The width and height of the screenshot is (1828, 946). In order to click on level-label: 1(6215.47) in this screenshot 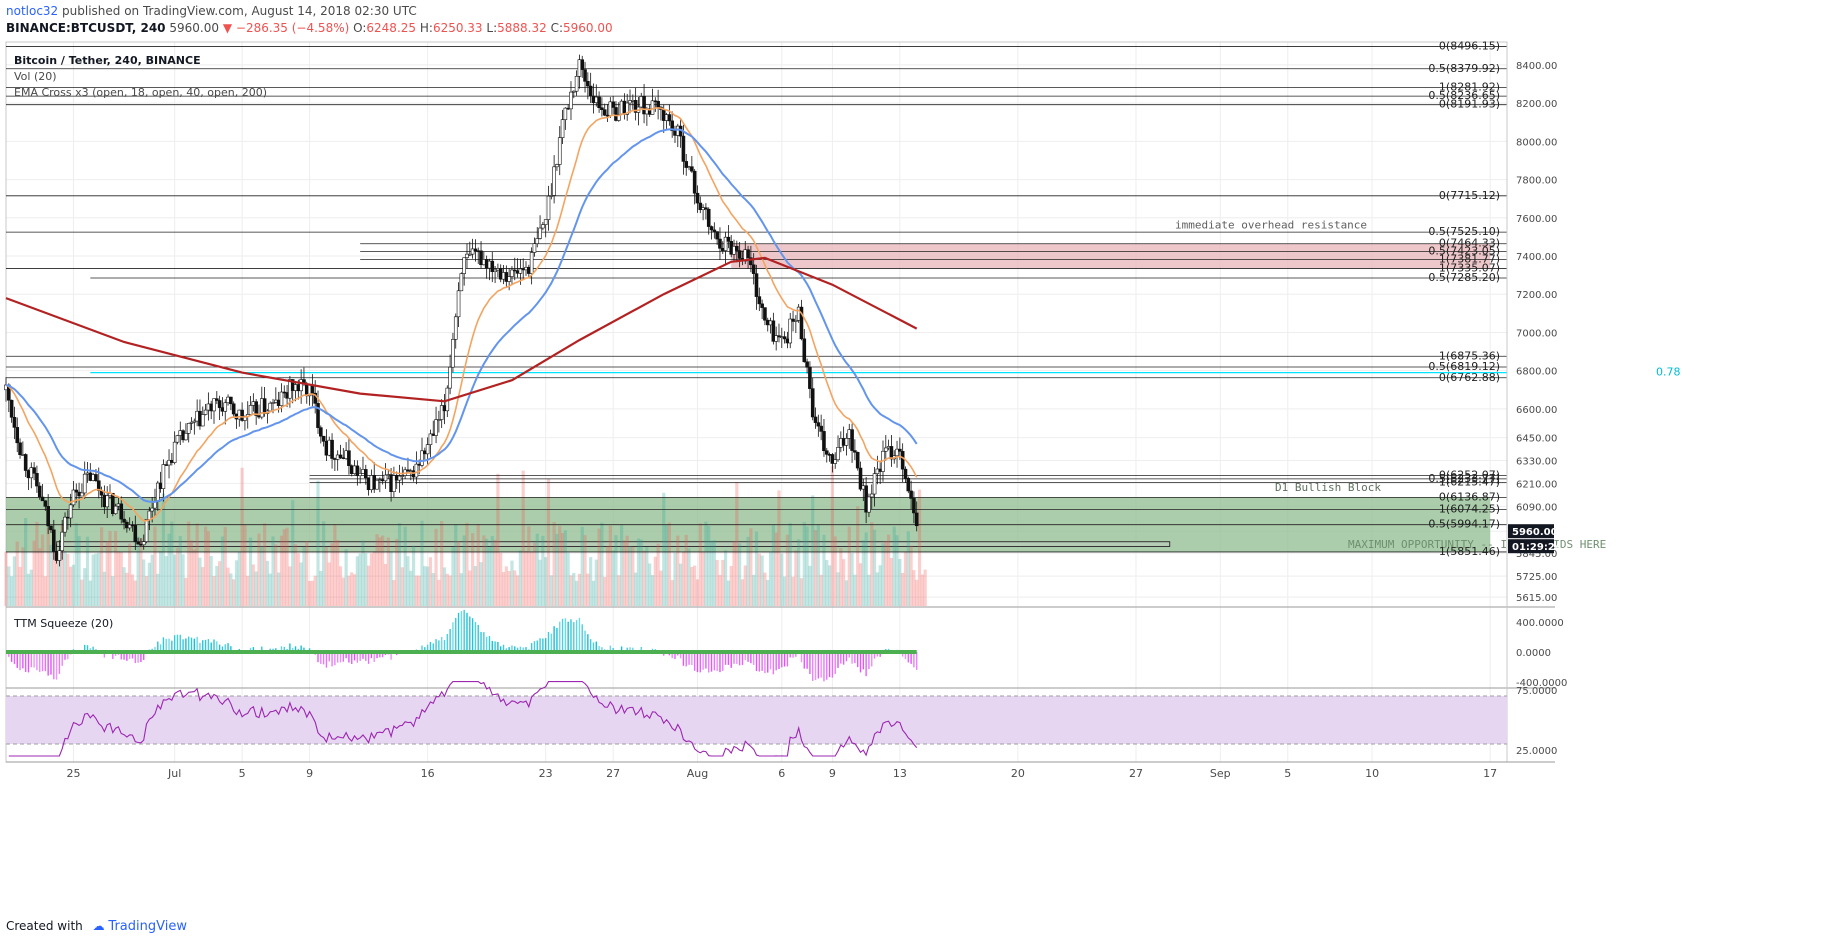, I will do `click(1469, 481)`.